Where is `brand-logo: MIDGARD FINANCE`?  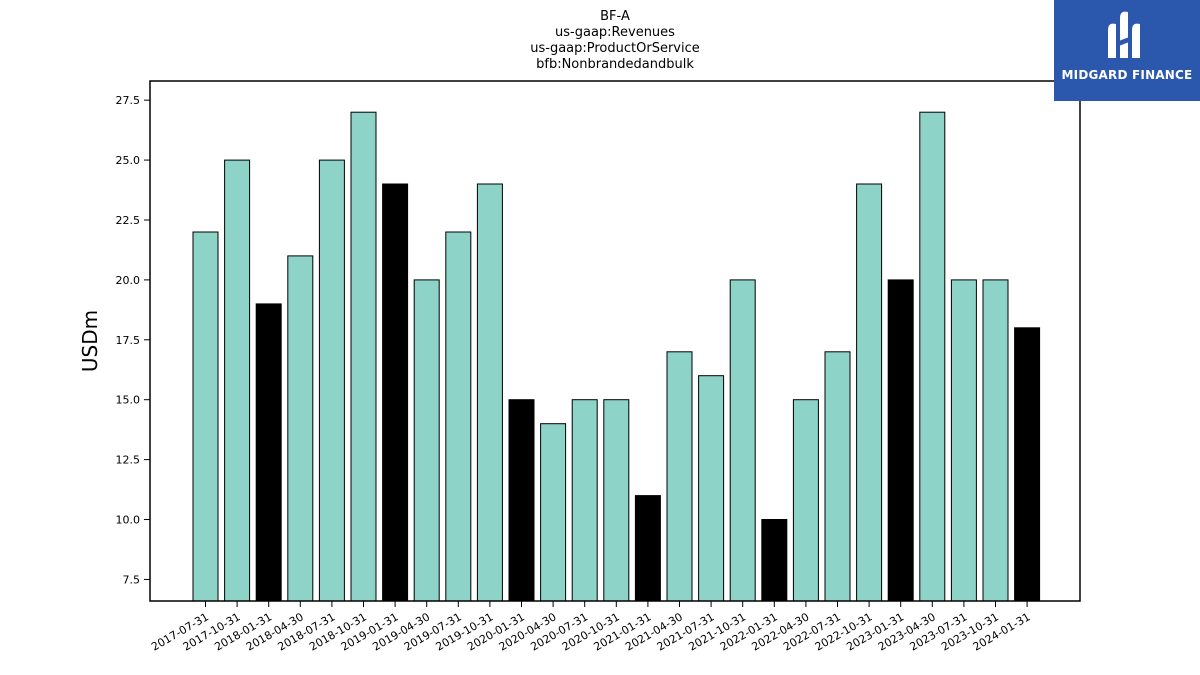
brand-logo: MIDGARD FINANCE is located at coordinates (1127, 50).